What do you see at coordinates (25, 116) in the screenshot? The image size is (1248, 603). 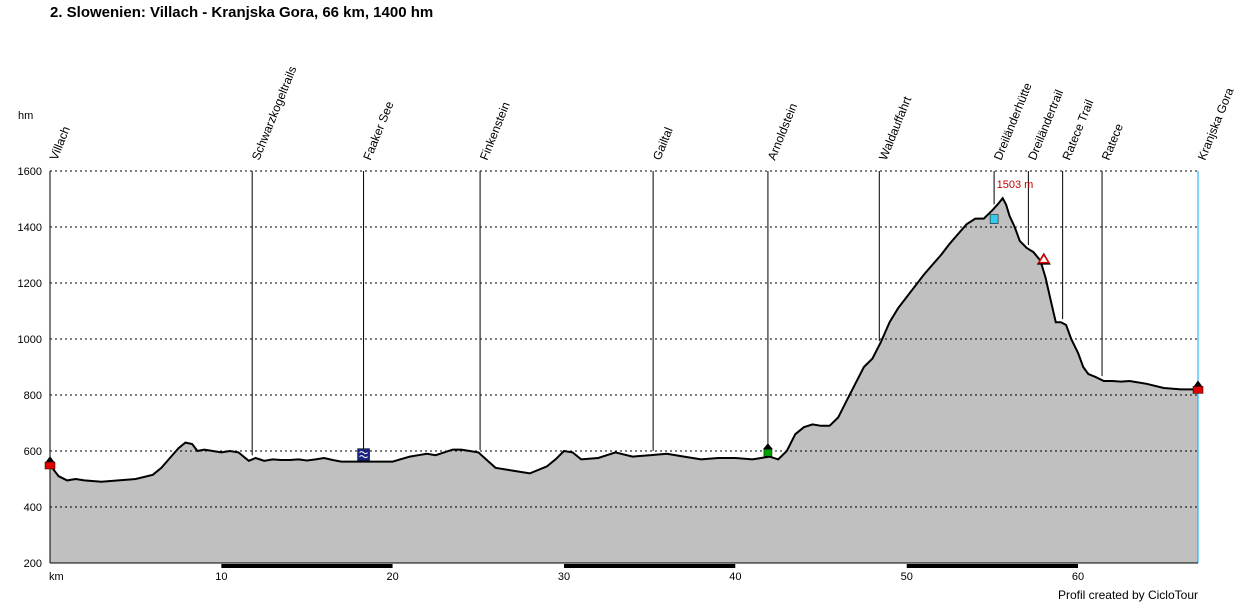 I see `y-axis-label: hm` at bounding box center [25, 116].